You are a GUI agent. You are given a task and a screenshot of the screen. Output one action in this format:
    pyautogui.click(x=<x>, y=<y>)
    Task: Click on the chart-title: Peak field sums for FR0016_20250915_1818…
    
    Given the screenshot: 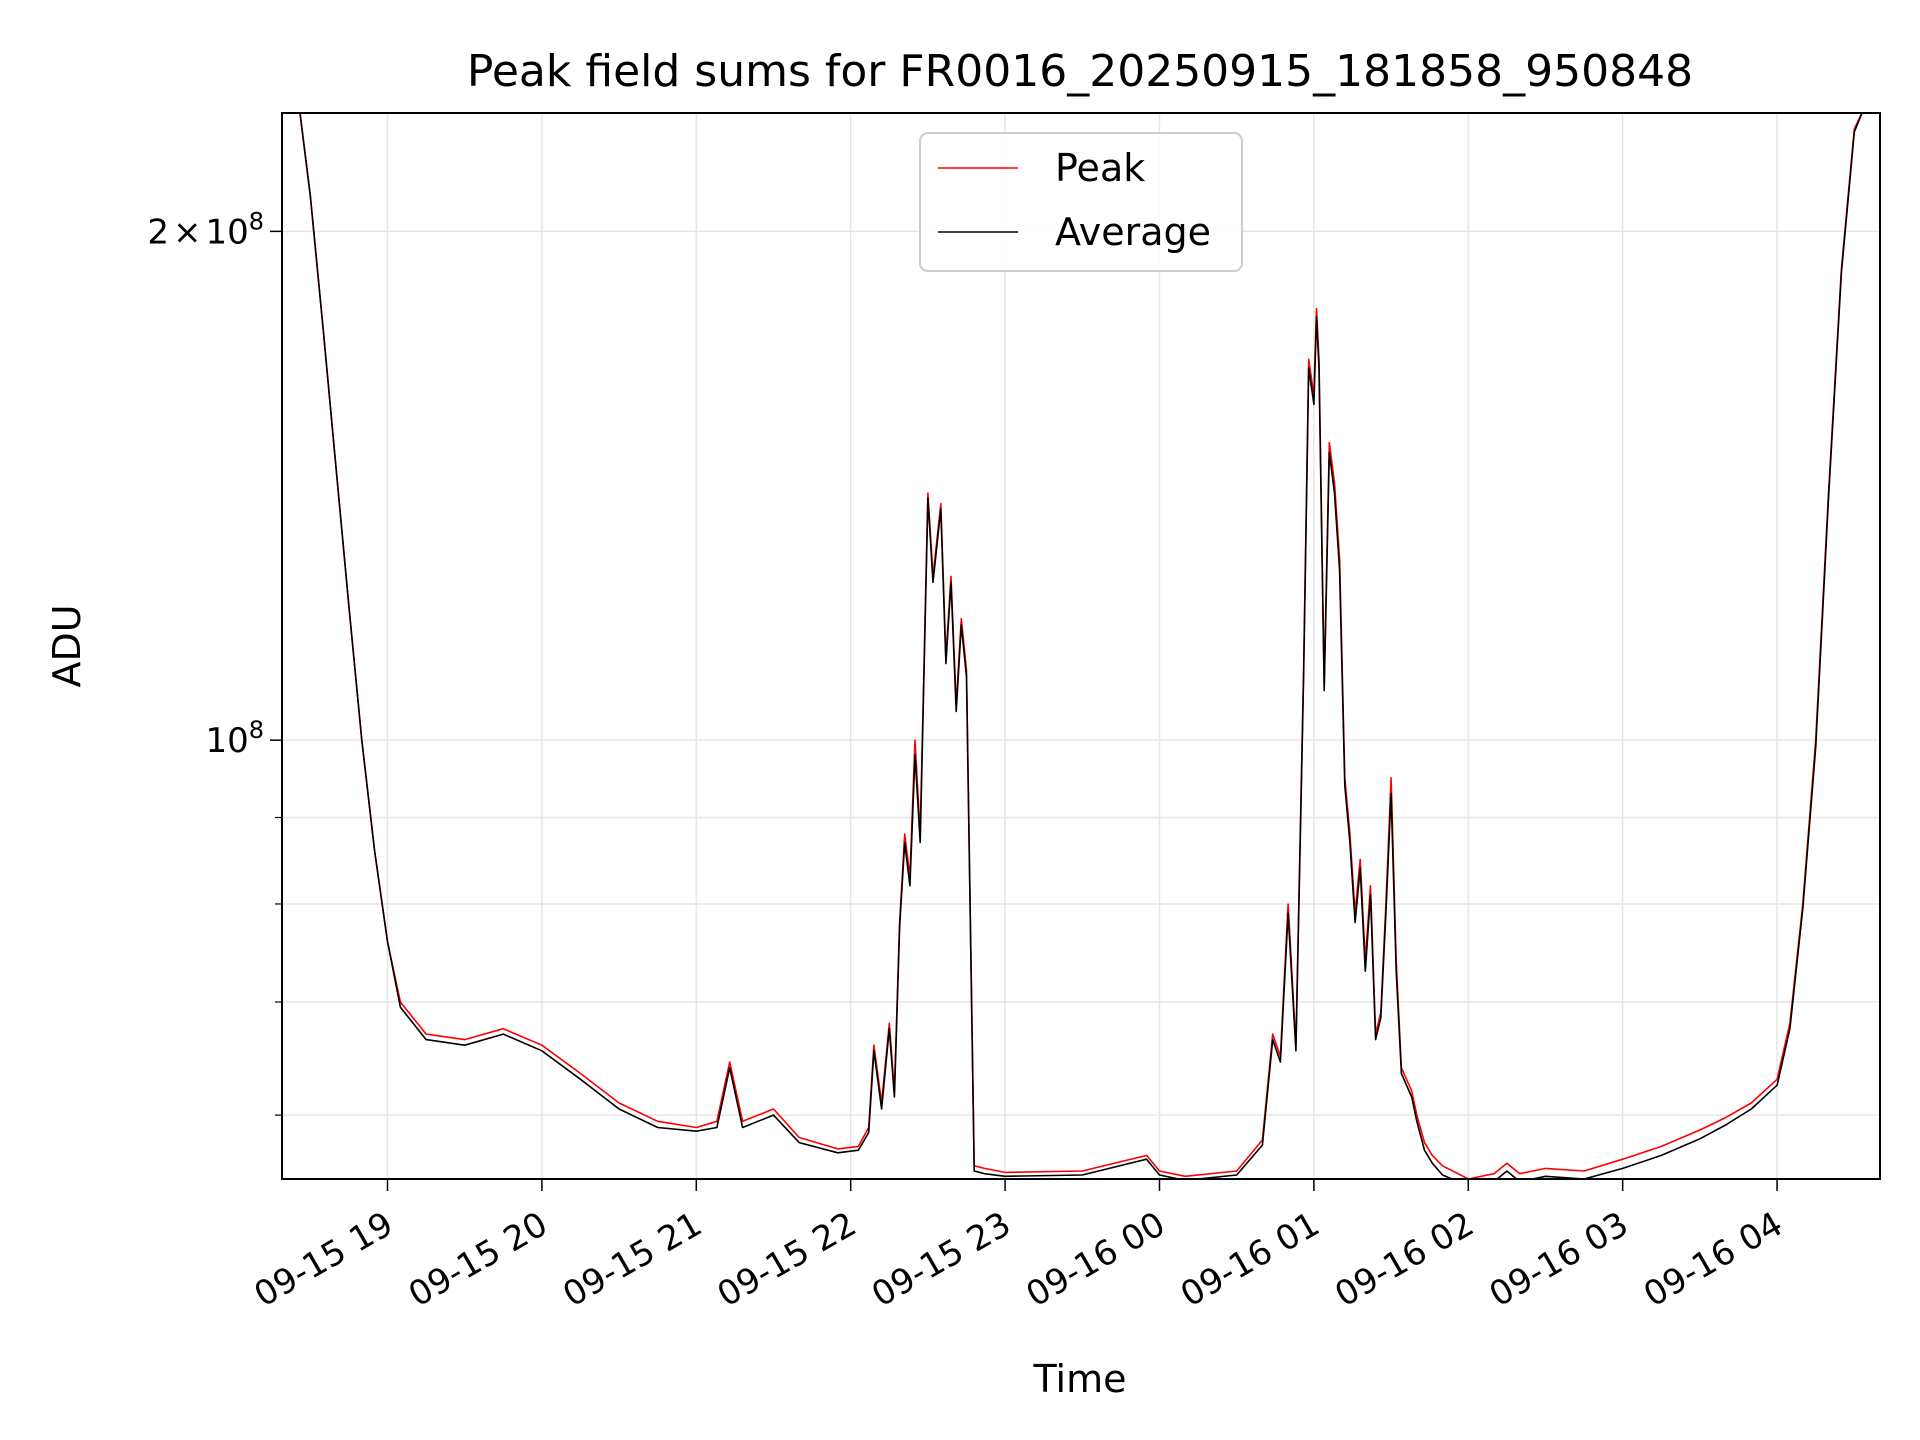 What is the action you would take?
    pyautogui.click(x=1080, y=71)
    